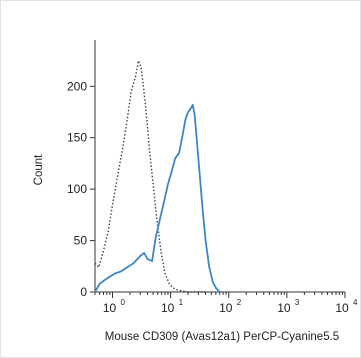 Image resolution: width=361 pixels, height=358 pixels. Describe the element at coordinates (297, 302) in the screenshot. I see `x-tick-exponent: 3` at that location.